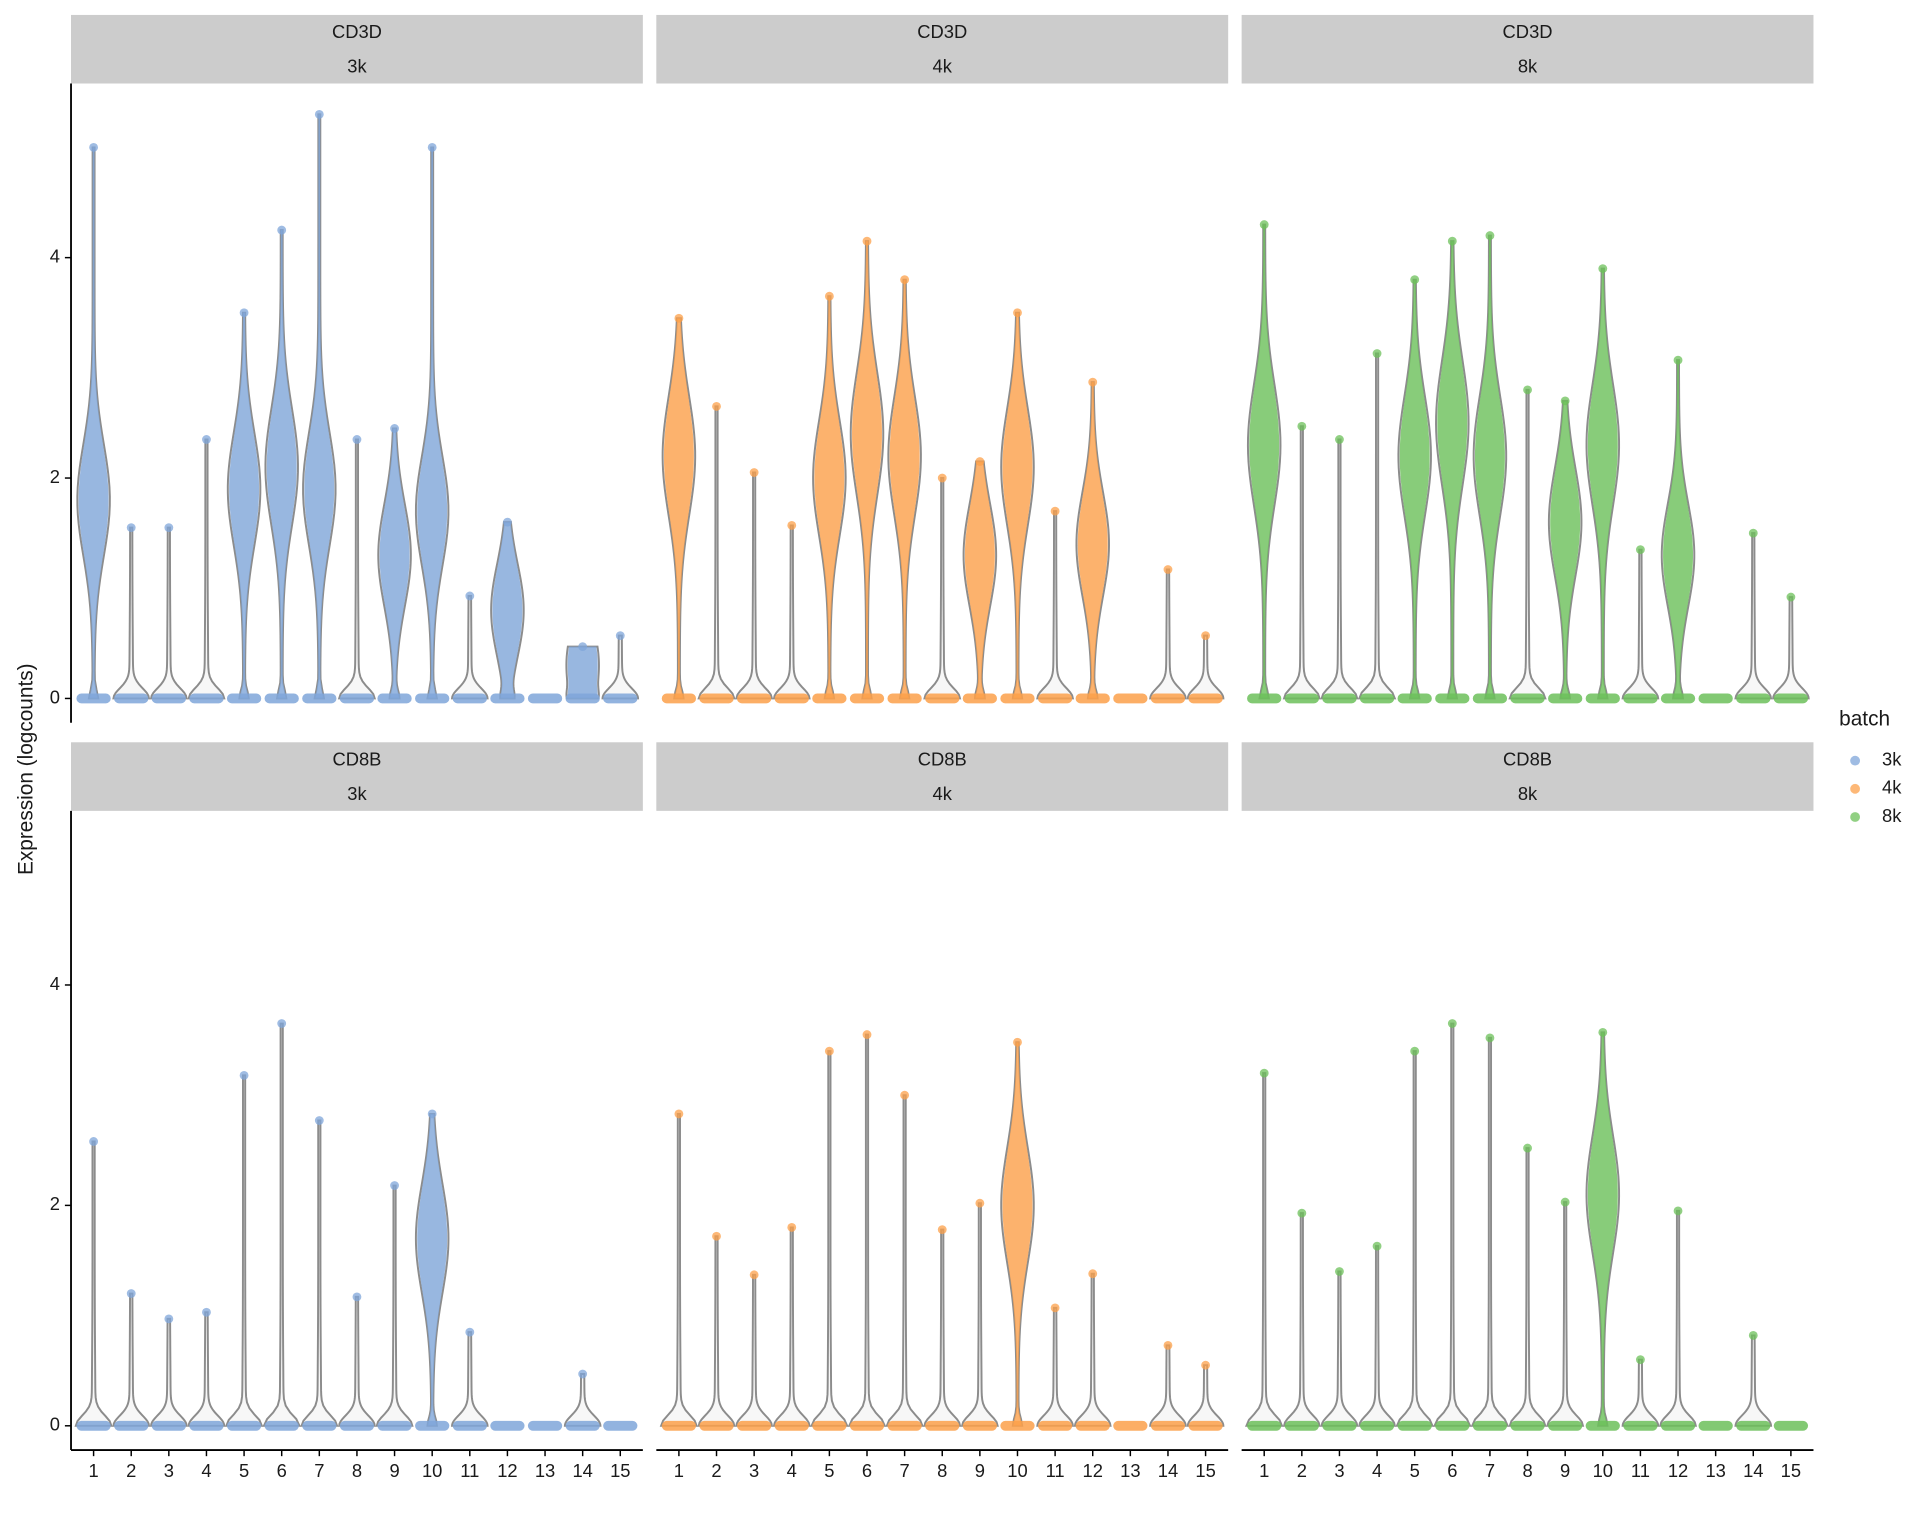 The image size is (1920, 1536). I want to click on y-tick-label: 4, so click(55, 983).